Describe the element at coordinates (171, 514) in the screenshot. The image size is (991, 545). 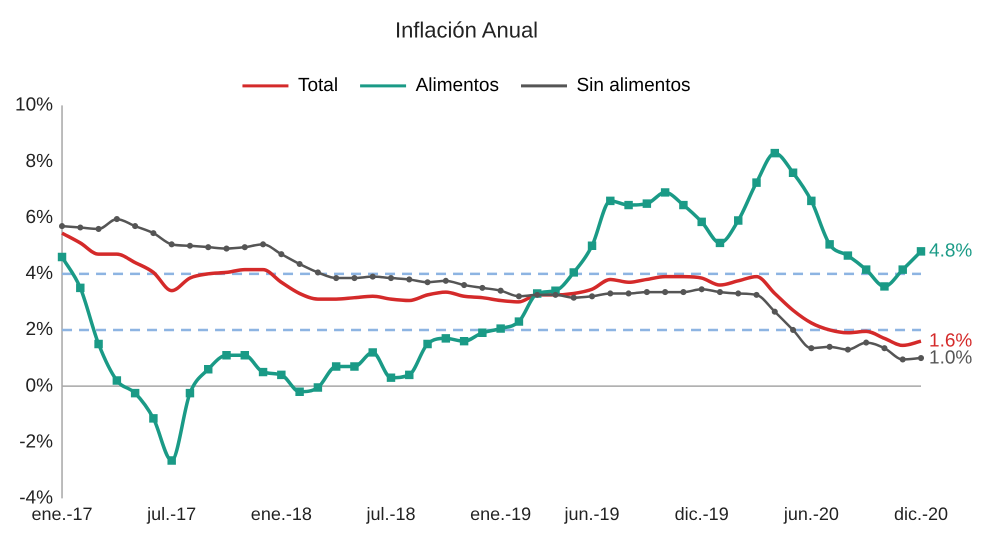
I see `x-tick-label: jul.-17` at that location.